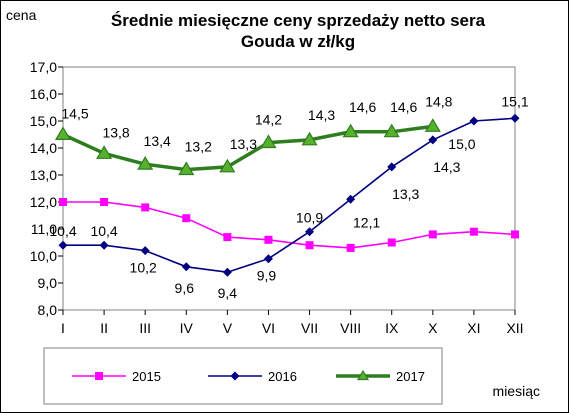  What do you see at coordinates (48, 310) in the screenshot?
I see `y-tick-label: 8,0` at bounding box center [48, 310].